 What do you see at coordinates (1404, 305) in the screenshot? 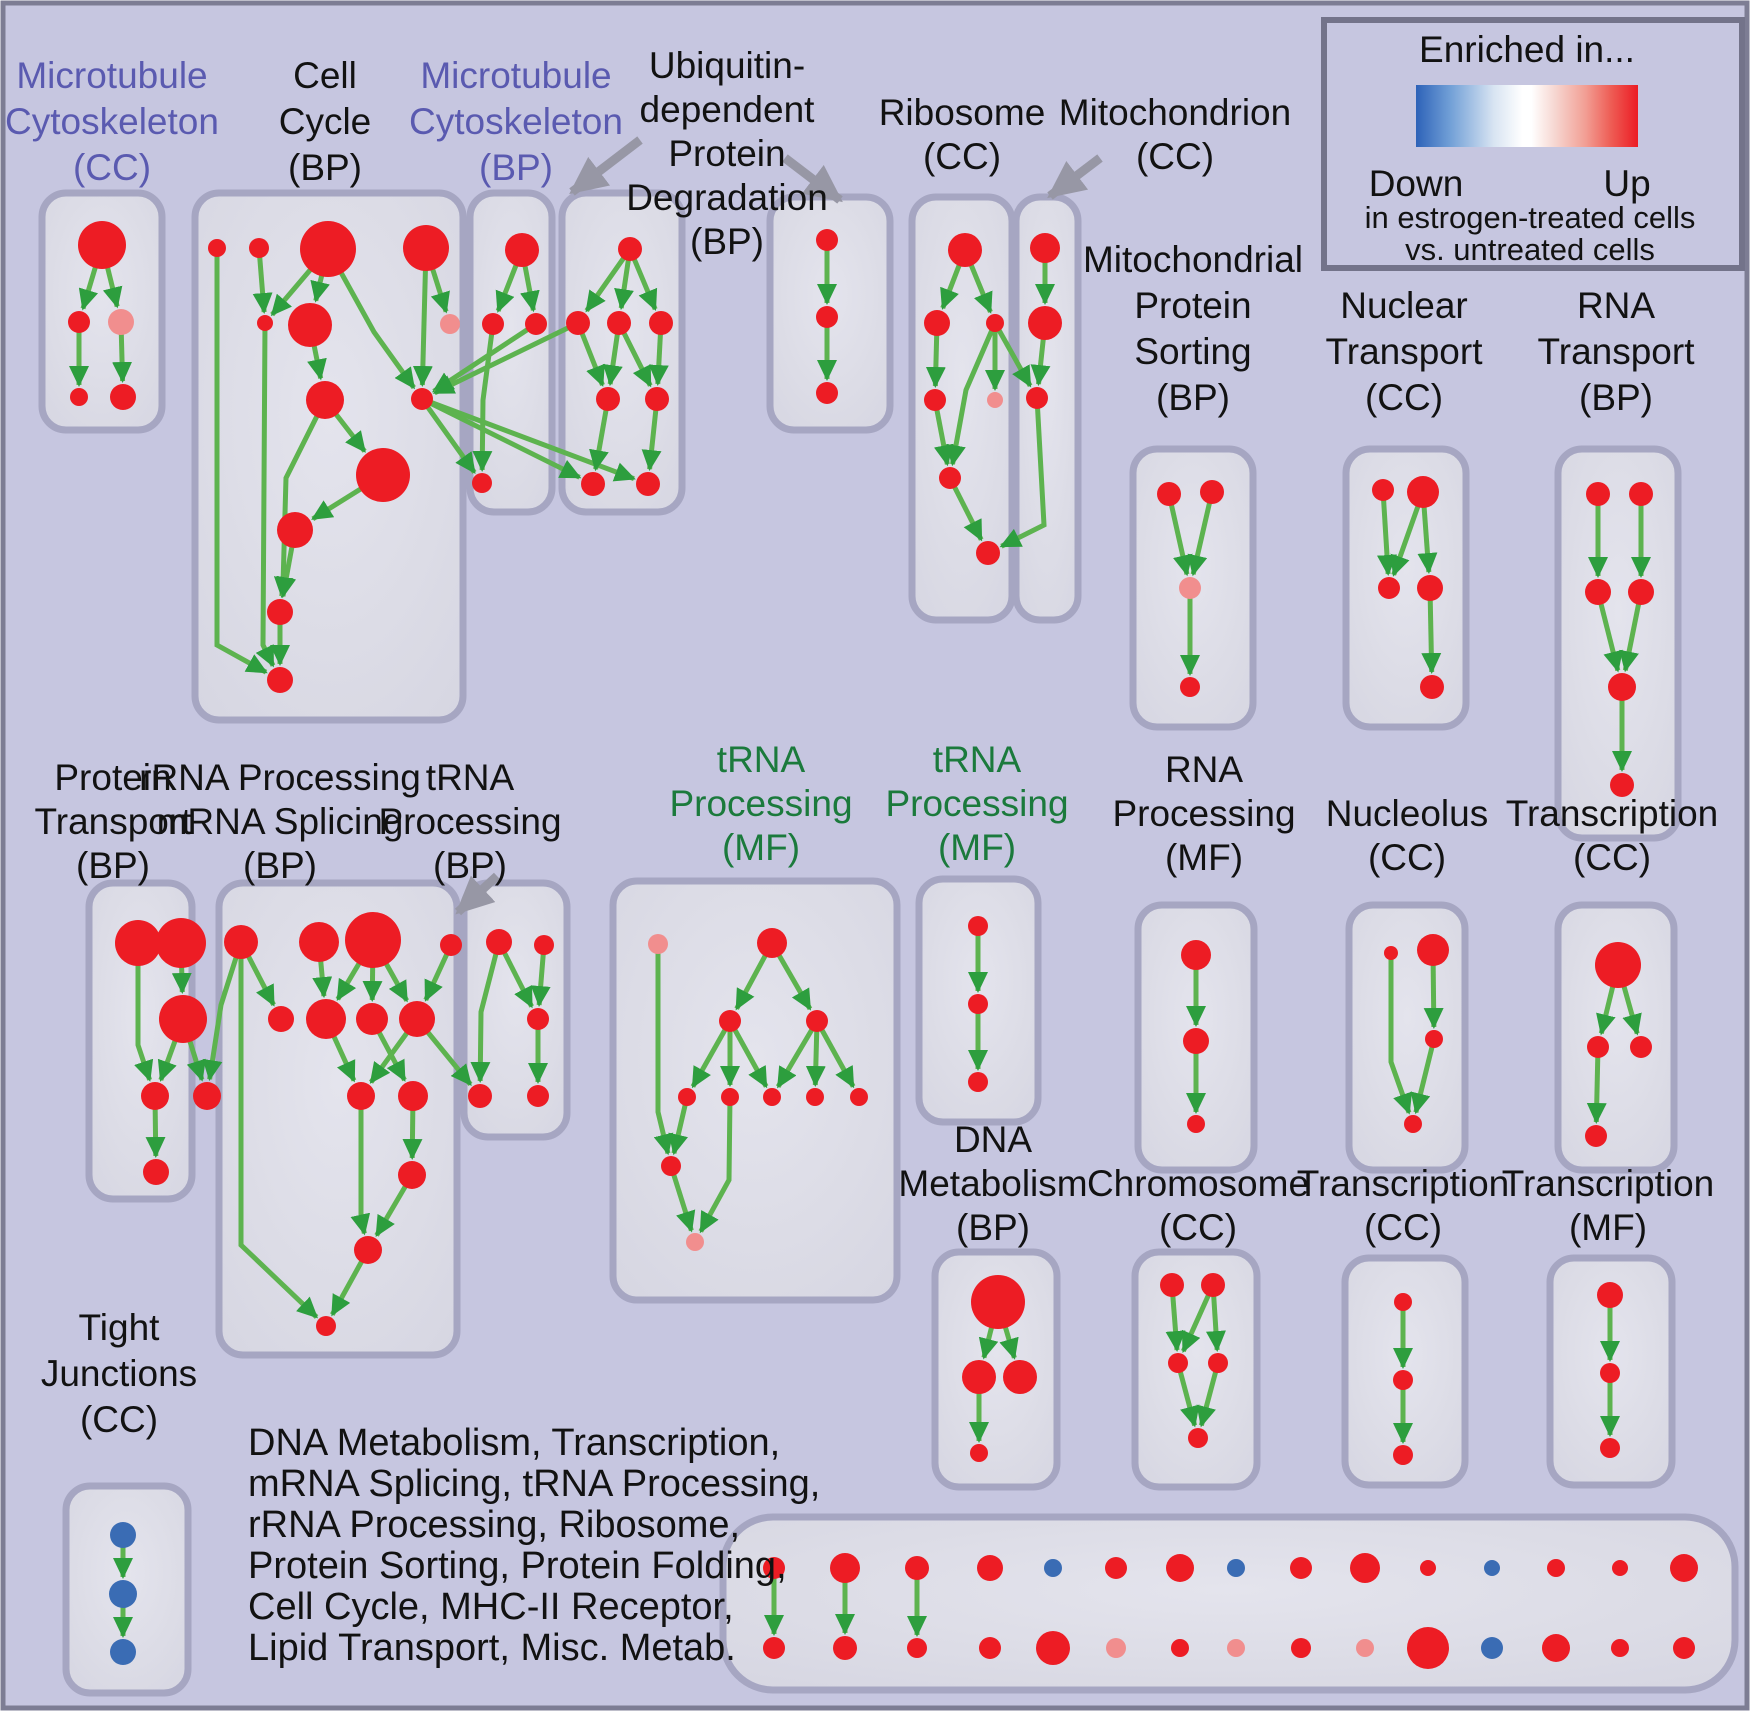
I see `cluster-label-nuclear-transport: Nuclear` at bounding box center [1404, 305].